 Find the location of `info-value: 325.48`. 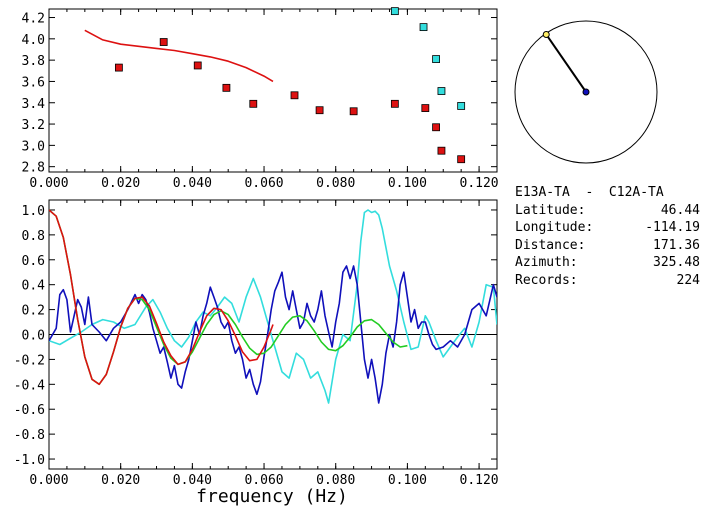

info-value: 325.48 is located at coordinates (676, 262).